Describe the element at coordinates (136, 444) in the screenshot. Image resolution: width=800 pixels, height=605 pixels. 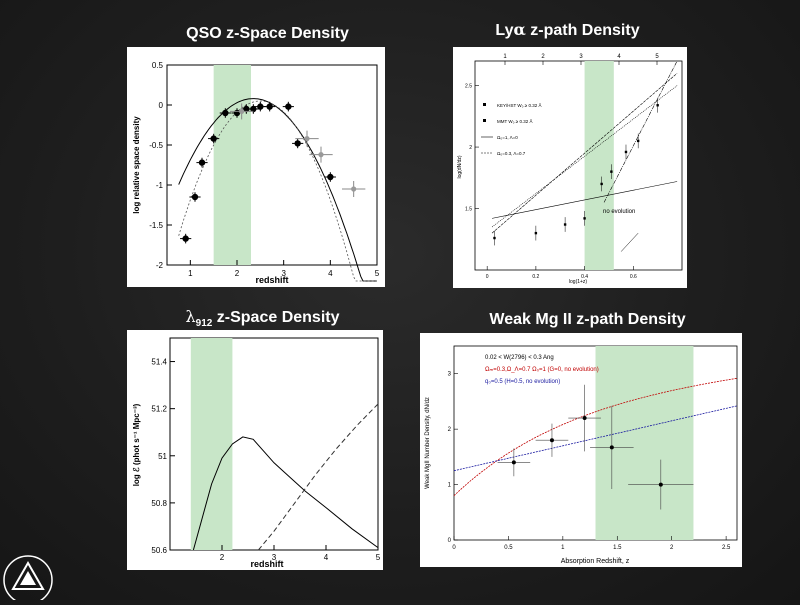
I see `lambda-ylabel: log ℰ (phot s⁻¹ Mpc⁻³)` at that location.